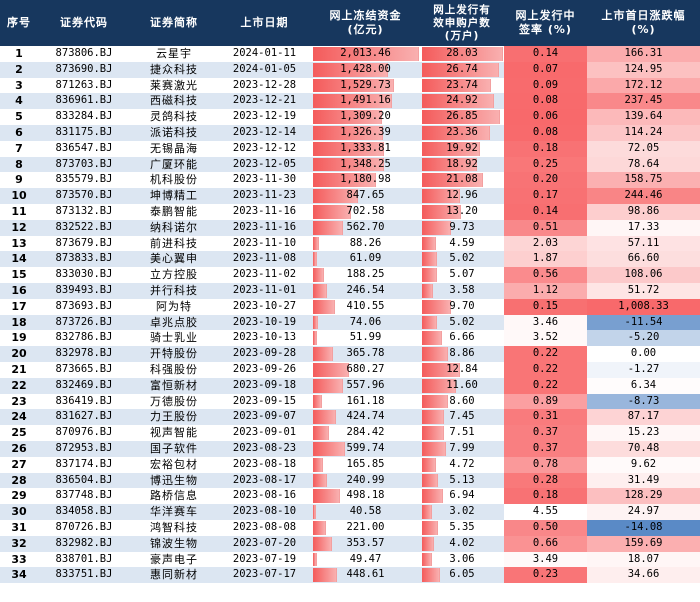 Image resolution: width=700 pixels, height=602 pixels. What do you see at coordinates (643, 243) in the screenshot?
I see `first-day-change: 57.11` at bounding box center [643, 243].